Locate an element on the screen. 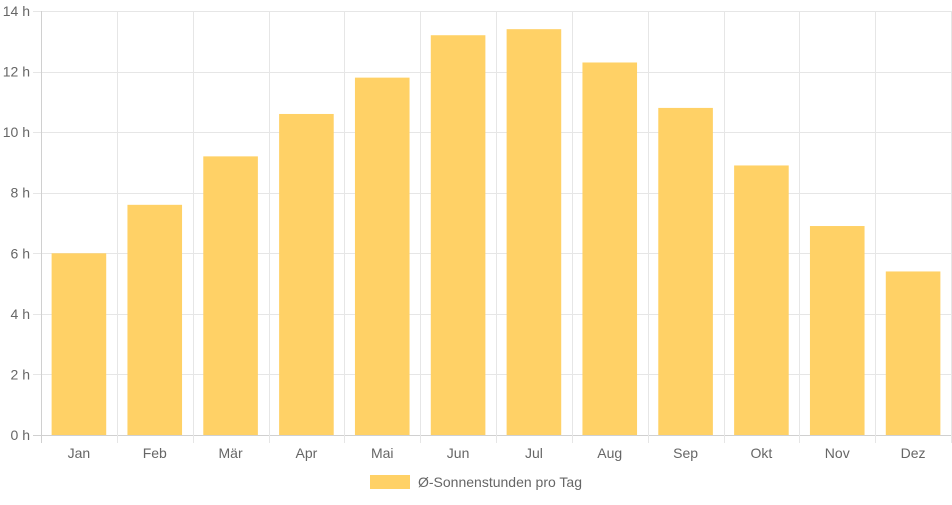 The height and width of the screenshot is (505, 952). bar-feb is located at coordinates (155, 319).